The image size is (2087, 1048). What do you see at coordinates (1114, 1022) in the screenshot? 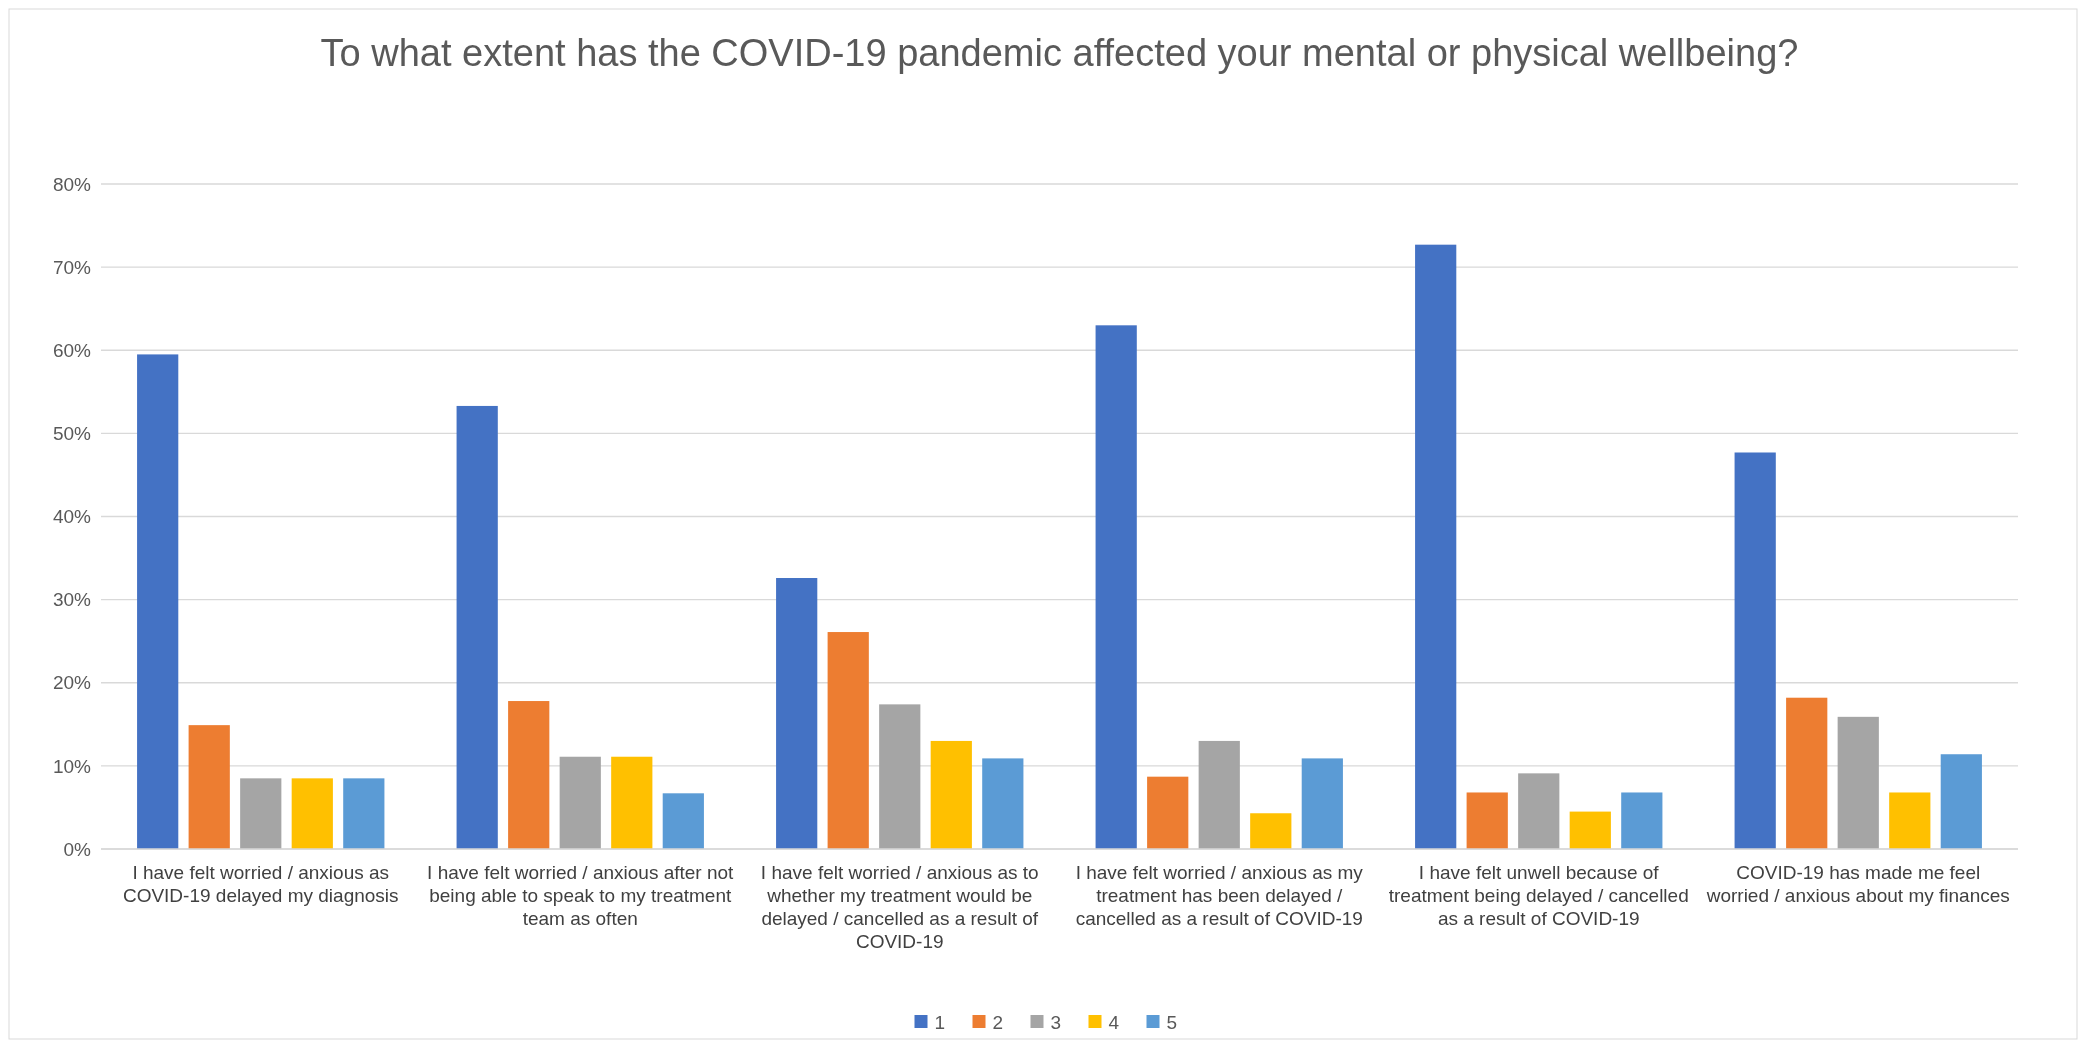
I see `legend-label: 4` at bounding box center [1114, 1022].